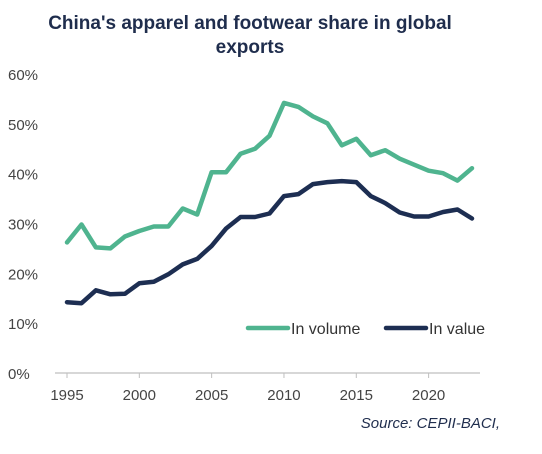  I want to click on y-tick-label: 10%, so click(23, 324).